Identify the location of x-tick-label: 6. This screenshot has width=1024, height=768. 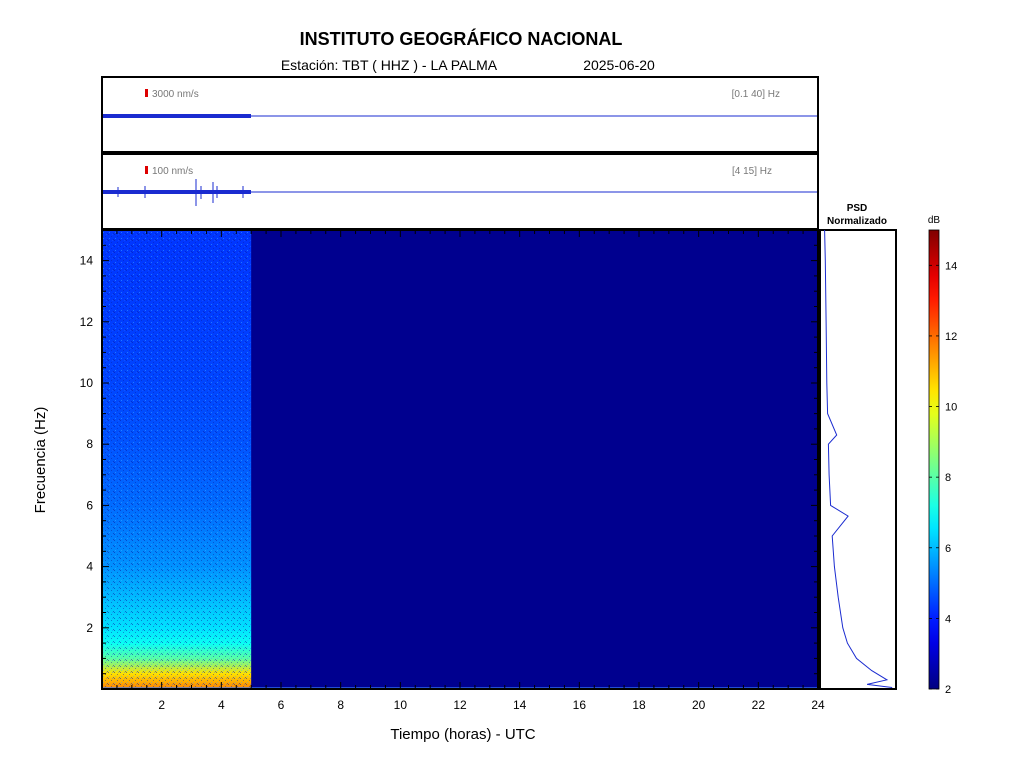
(281, 705).